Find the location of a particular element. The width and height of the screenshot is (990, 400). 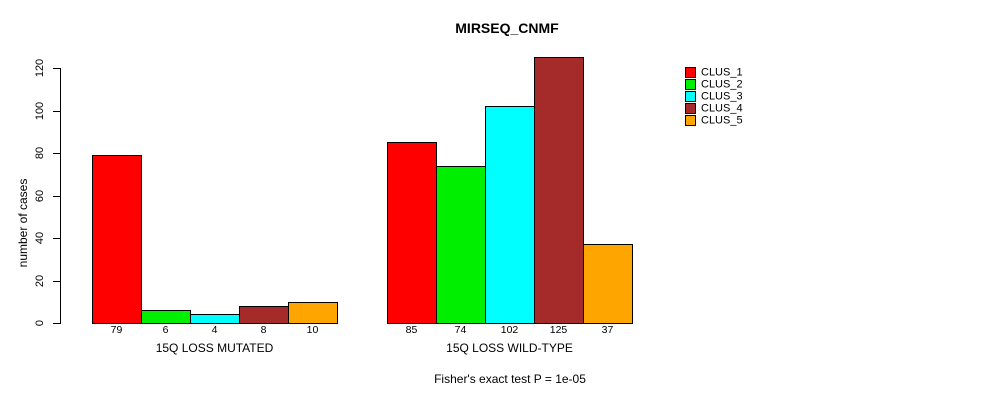

legend-label: CLUS_3 is located at coordinates (722, 96).